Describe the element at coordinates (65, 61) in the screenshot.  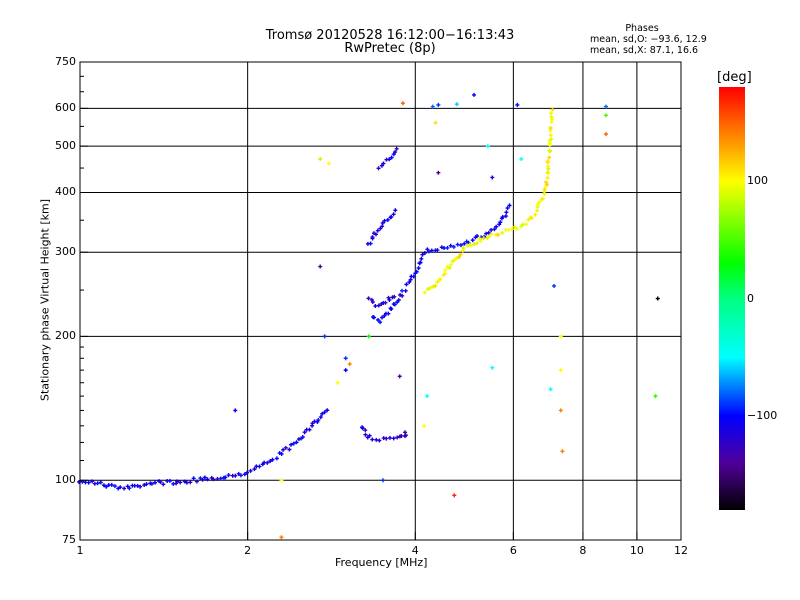
I see `y-tick-label: 750` at that location.